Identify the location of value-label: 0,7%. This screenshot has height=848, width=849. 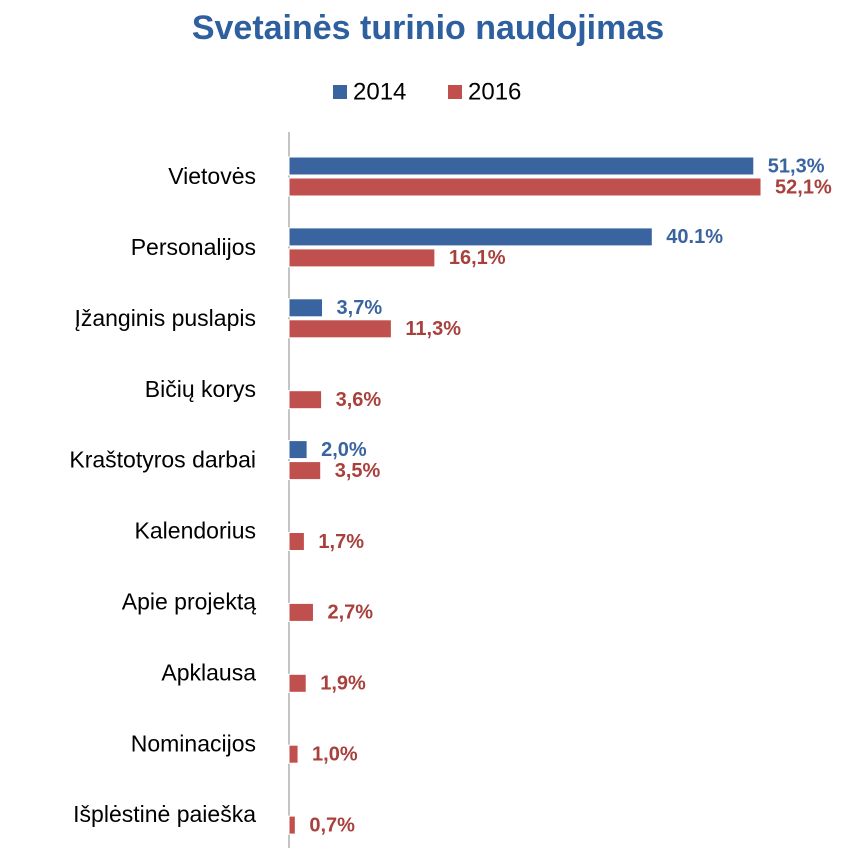
(332, 825).